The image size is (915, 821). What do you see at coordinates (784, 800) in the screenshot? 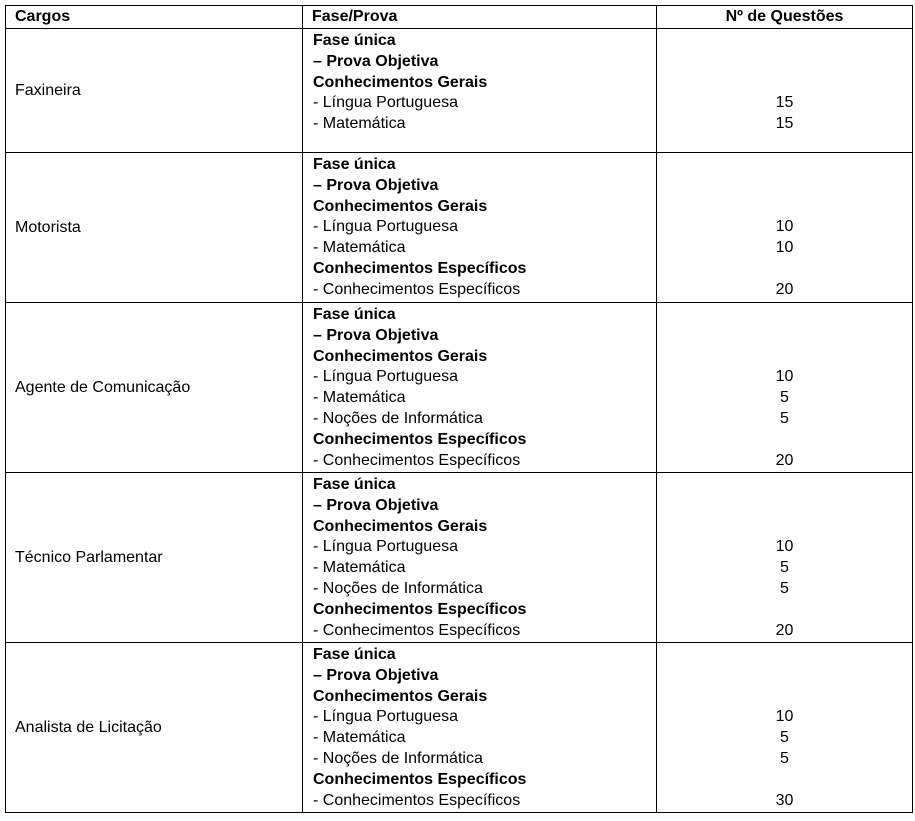
I see `question-count: 30` at bounding box center [784, 800].